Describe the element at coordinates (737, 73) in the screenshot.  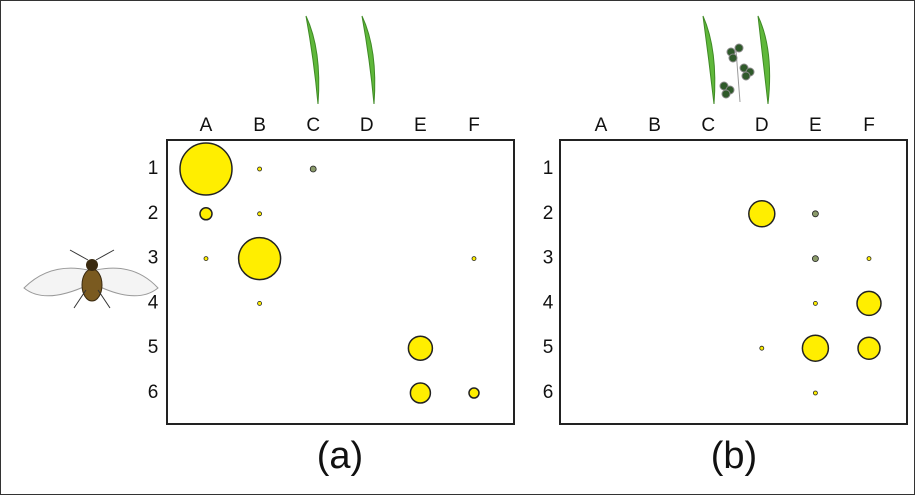
I see `clover-icon` at that location.